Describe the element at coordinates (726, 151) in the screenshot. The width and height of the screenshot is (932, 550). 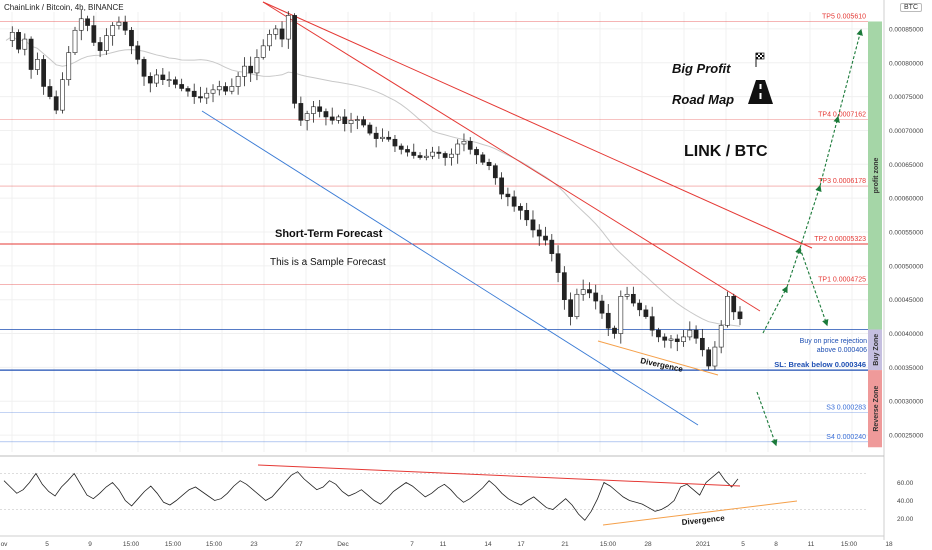
I see `pair-text: LINK / BTC` at that location.